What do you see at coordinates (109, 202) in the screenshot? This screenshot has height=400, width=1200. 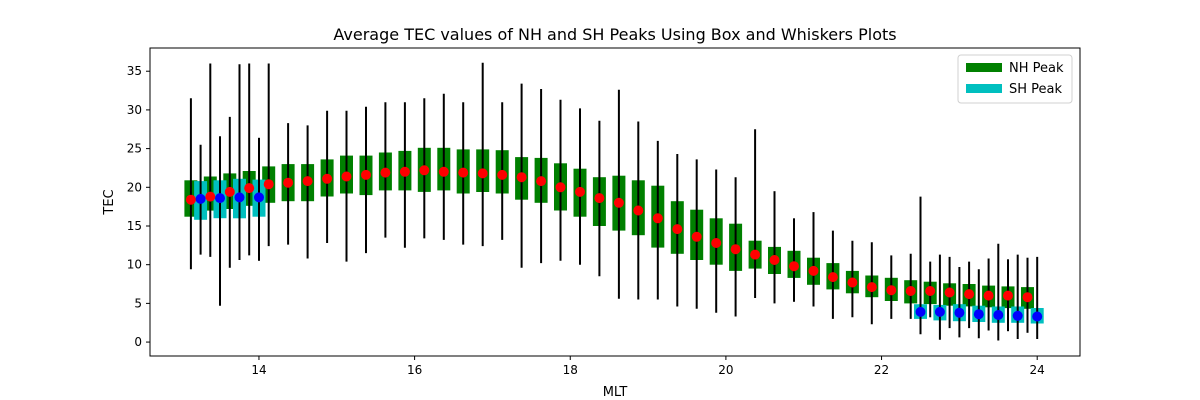 I see `y-axis-label: TEC` at bounding box center [109, 202].